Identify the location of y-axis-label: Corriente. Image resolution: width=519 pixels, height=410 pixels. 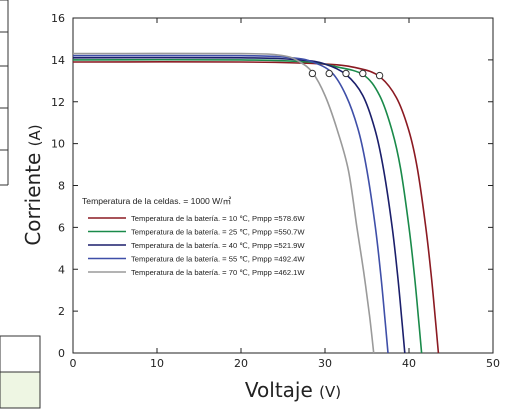
(33, 199).